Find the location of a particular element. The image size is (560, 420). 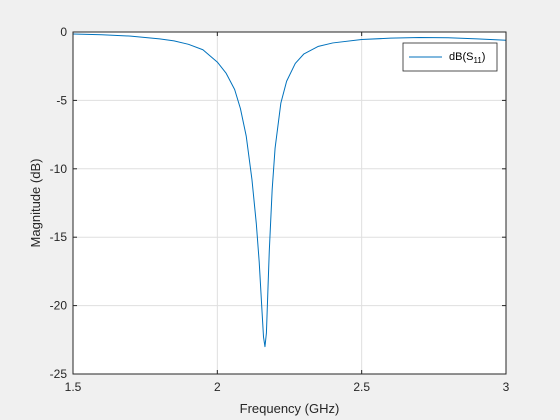

legend-entry: dB(S11) is located at coordinates (467, 58).